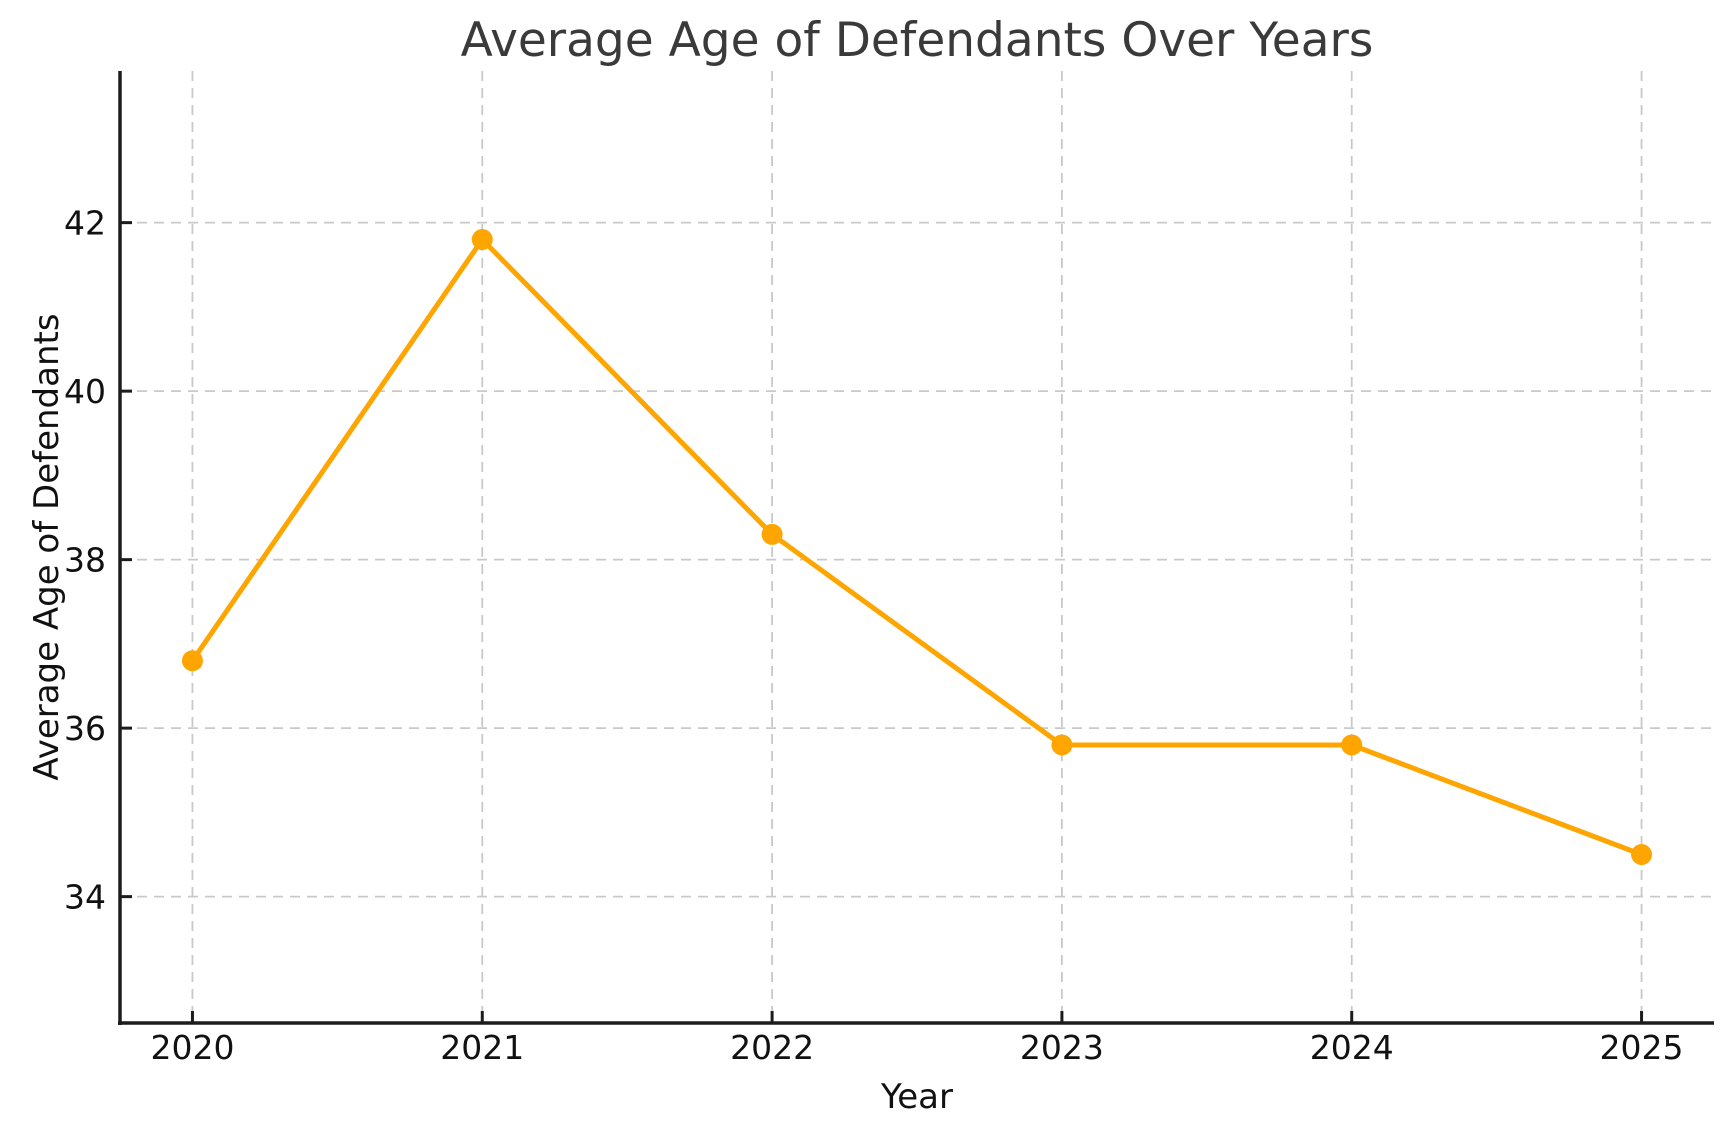 Image resolution: width=1732 pixels, height=1131 pixels. I want to click on y-axis-label: Average Age of Defendants, so click(47, 546).